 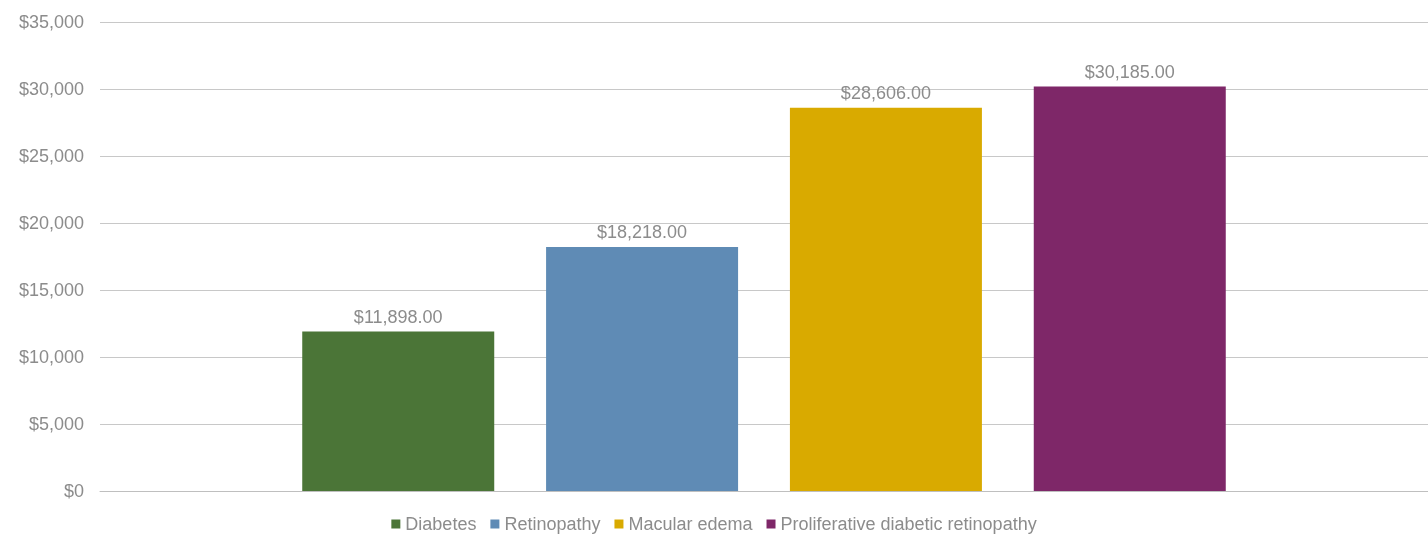 What do you see at coordinates (885, 92) in the screenshot?
I see `data-label: $28,606.00` at bounding box center [885, 92].